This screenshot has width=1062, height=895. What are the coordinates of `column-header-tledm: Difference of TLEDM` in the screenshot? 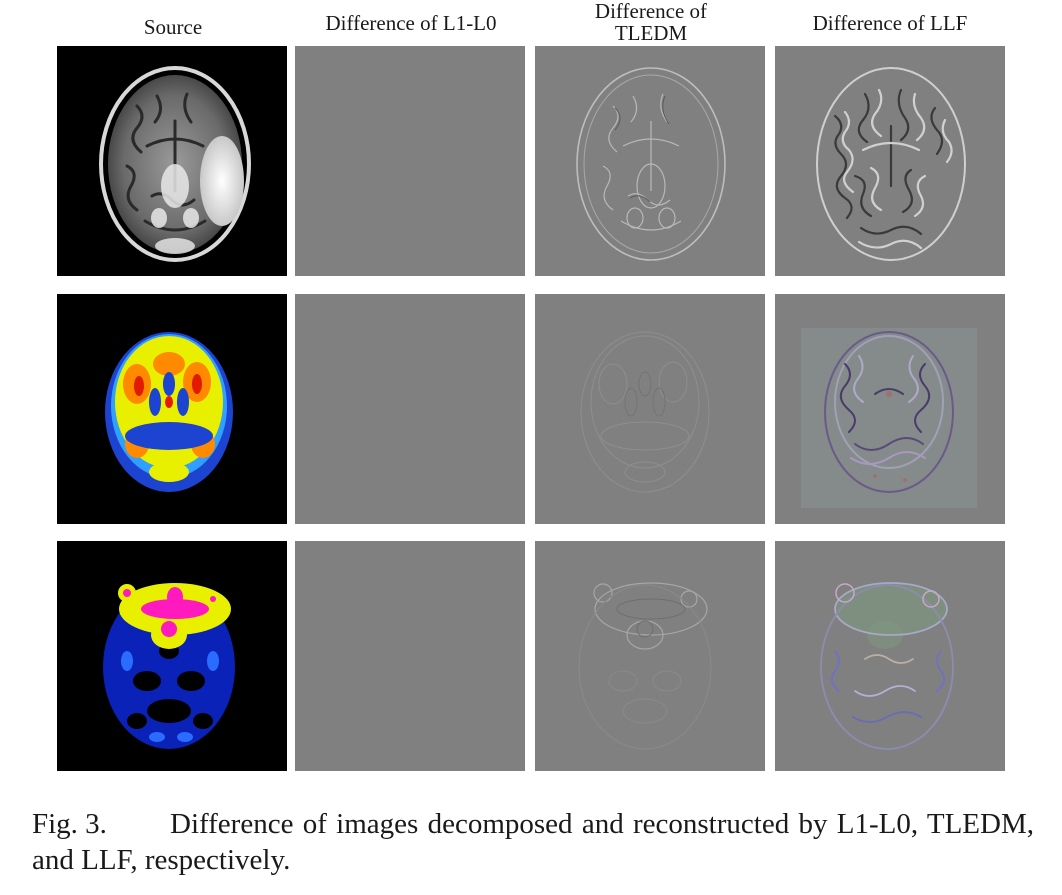 It's located at (651, 22).